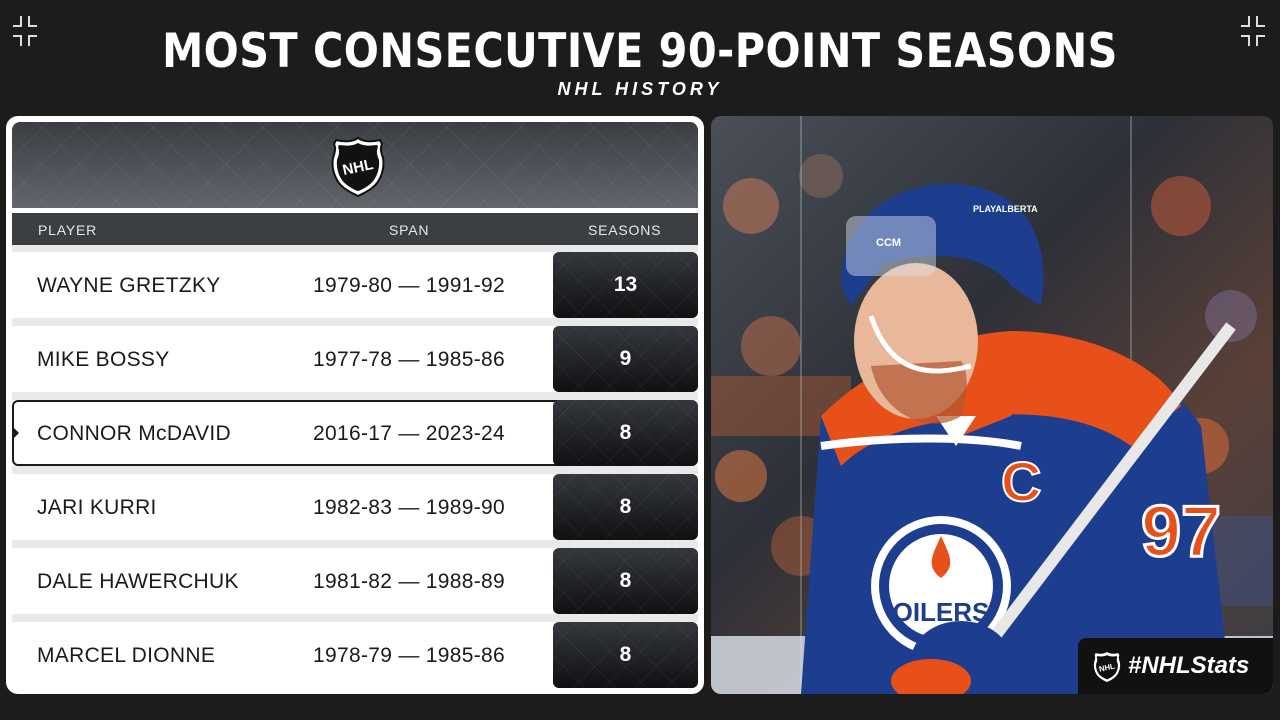 The height and width of the screenshot is (720, 1280). I want to click on svg-text: OILERS, so click(941, 612).